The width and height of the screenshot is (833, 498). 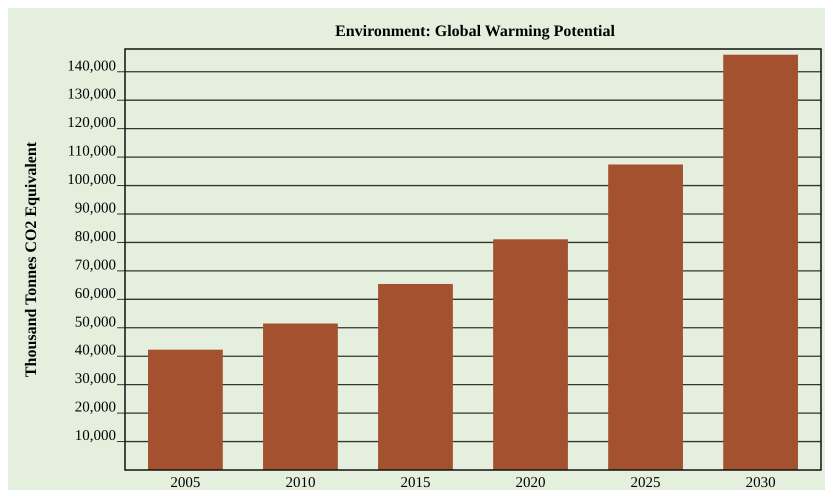 What do you see at coordinates (300, 483) in the screenshot?
I see `x-tick-label: 2010` at bounding box center [300, 483].